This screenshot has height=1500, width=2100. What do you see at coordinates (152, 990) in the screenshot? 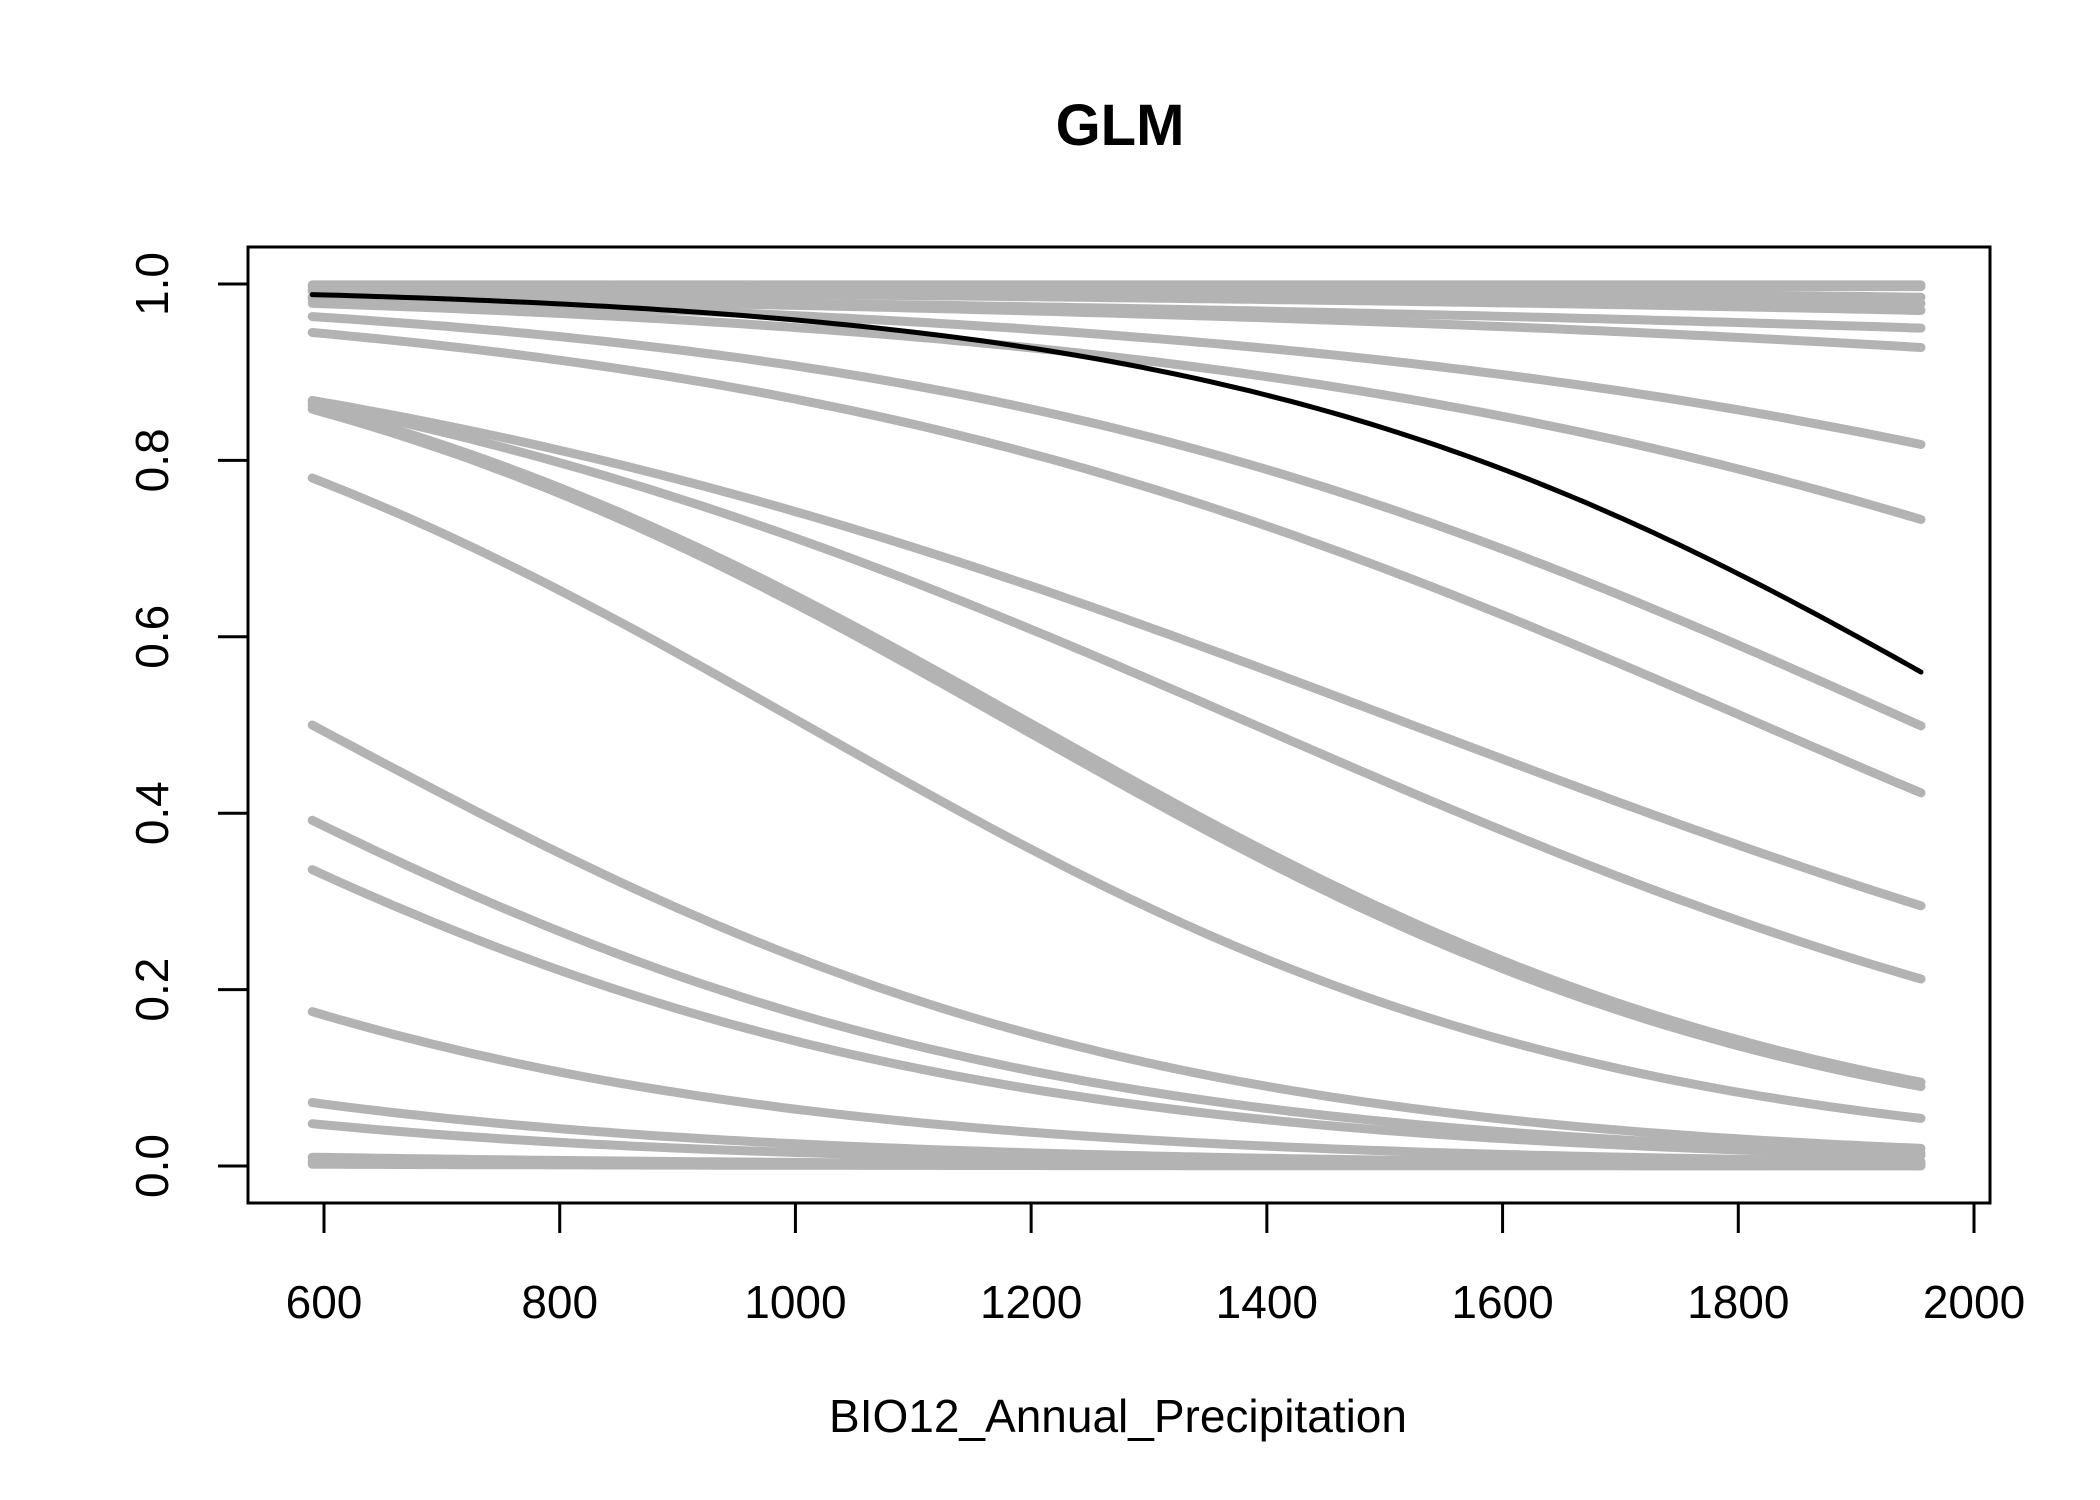
I see `y-tick-label-0.2: 0.2` at bounding box center [152, 990].